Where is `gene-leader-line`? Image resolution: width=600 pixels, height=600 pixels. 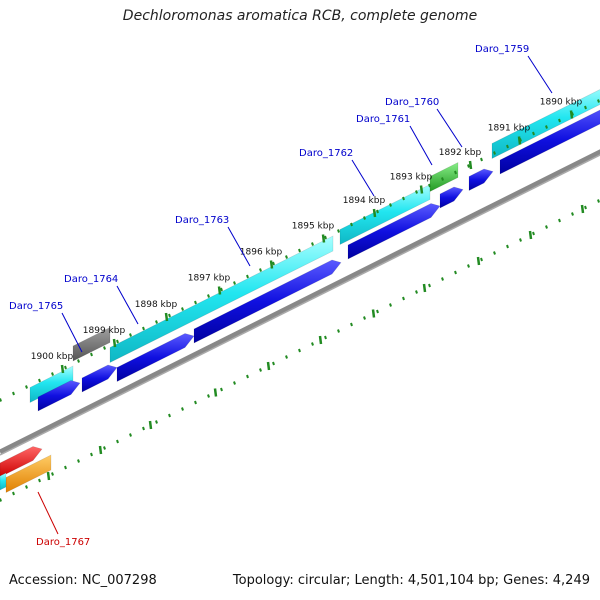 gene-leader-line is located at coordinates (239, 246).